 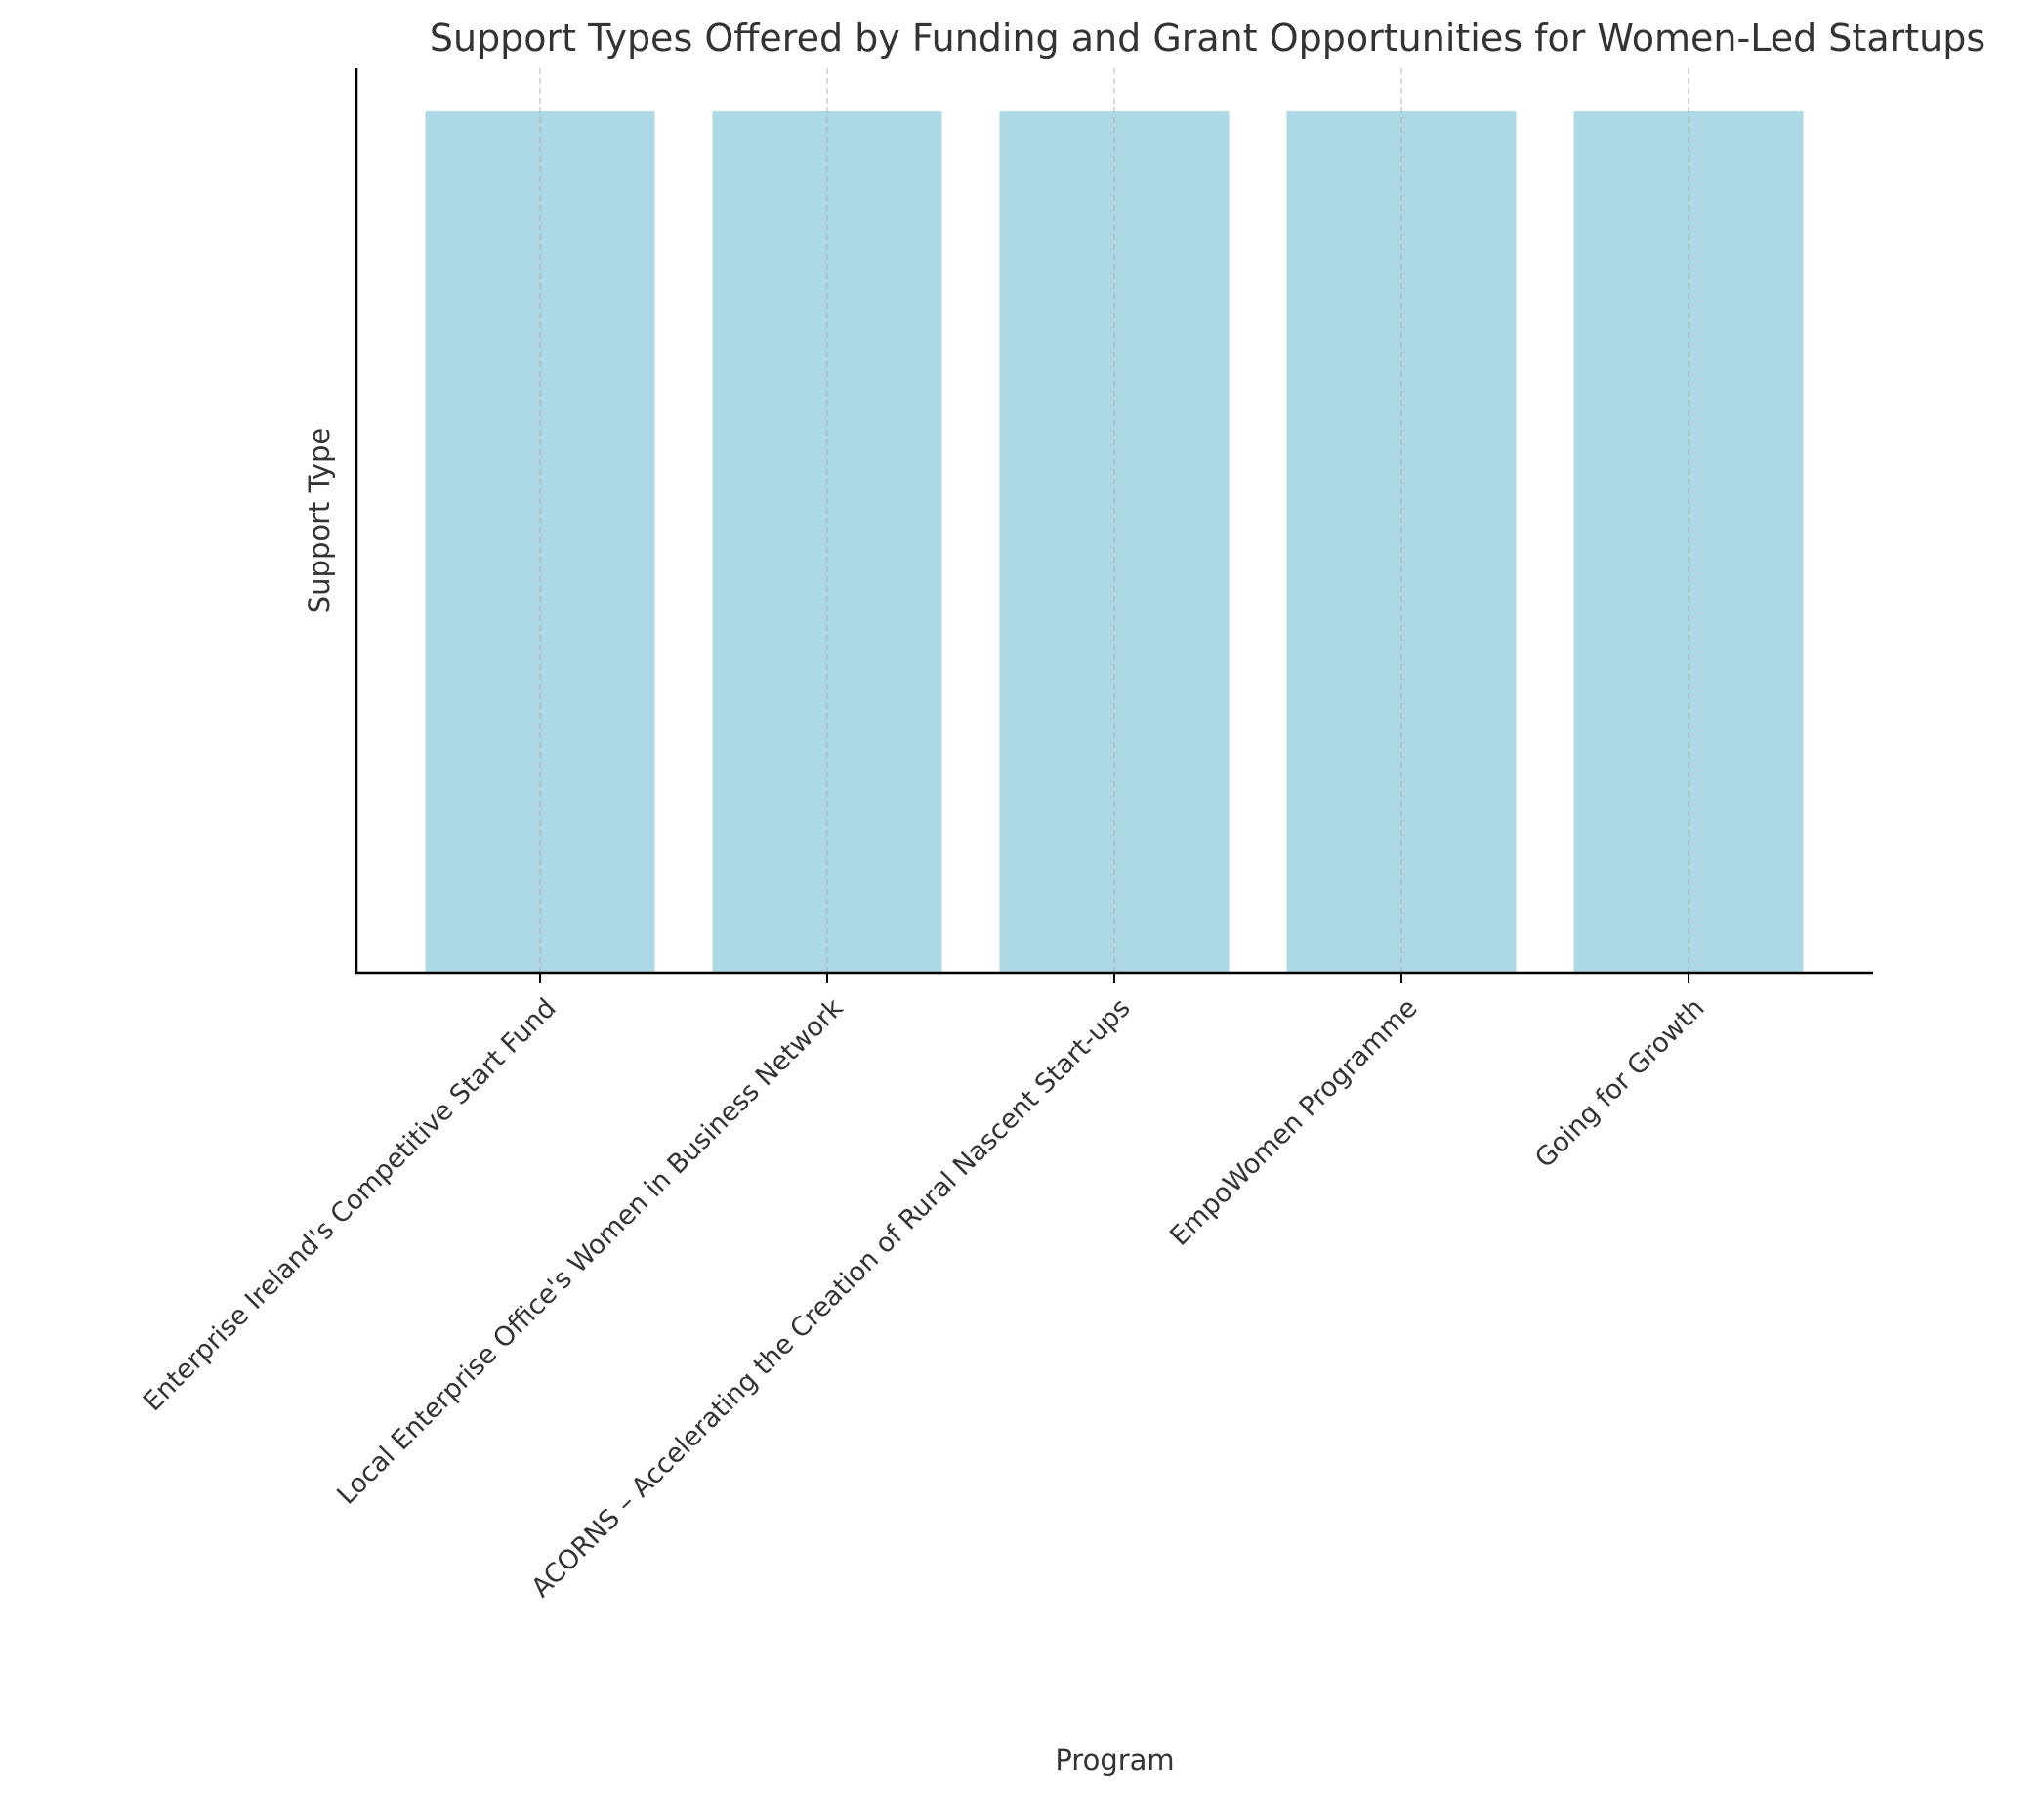 I want to click on y-axis-label: Support Type, so click(x=319, y=520).